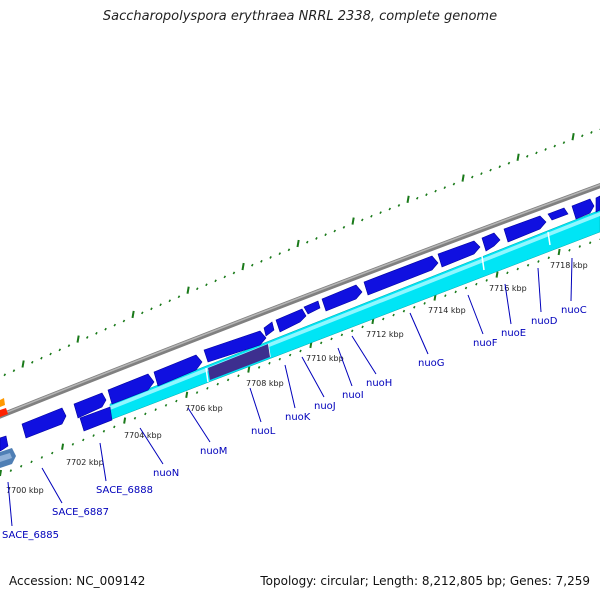 This screenshot has width=600, height=600. Describe the element at coordinates (124, 490) in the screenshot. I see `gene-label: SACE_6888` at that location.